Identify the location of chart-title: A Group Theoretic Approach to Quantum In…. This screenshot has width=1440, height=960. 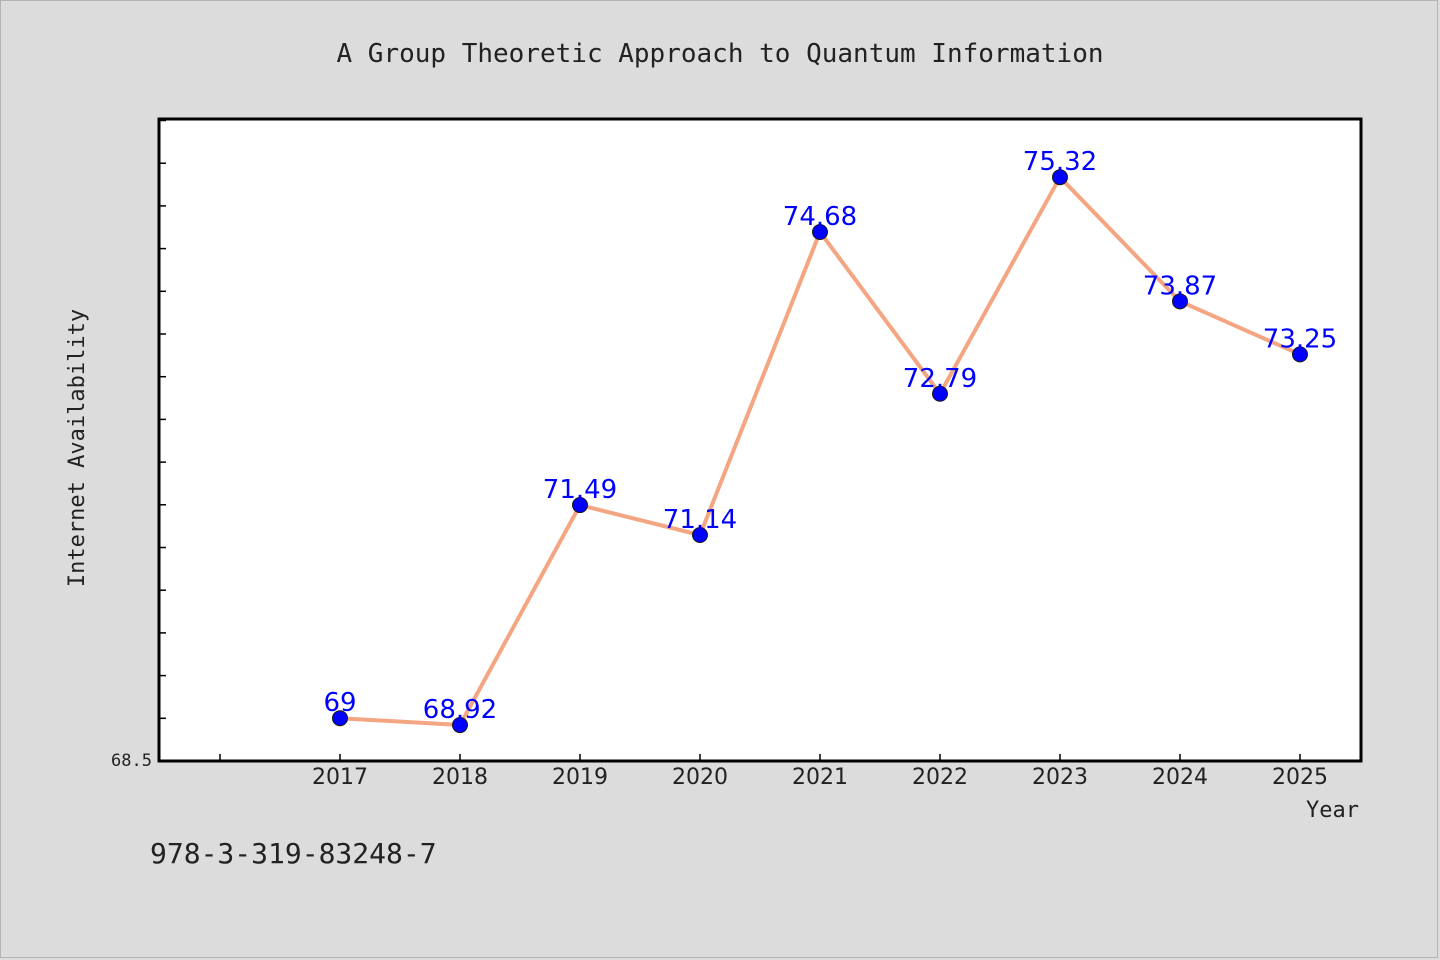
(719, 54).